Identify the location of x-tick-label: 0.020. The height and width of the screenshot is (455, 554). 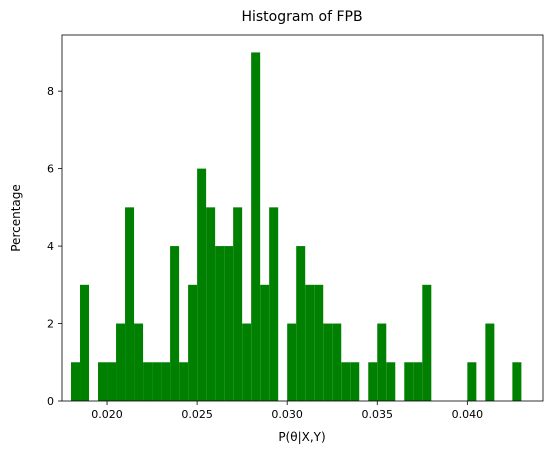
(107, 414).